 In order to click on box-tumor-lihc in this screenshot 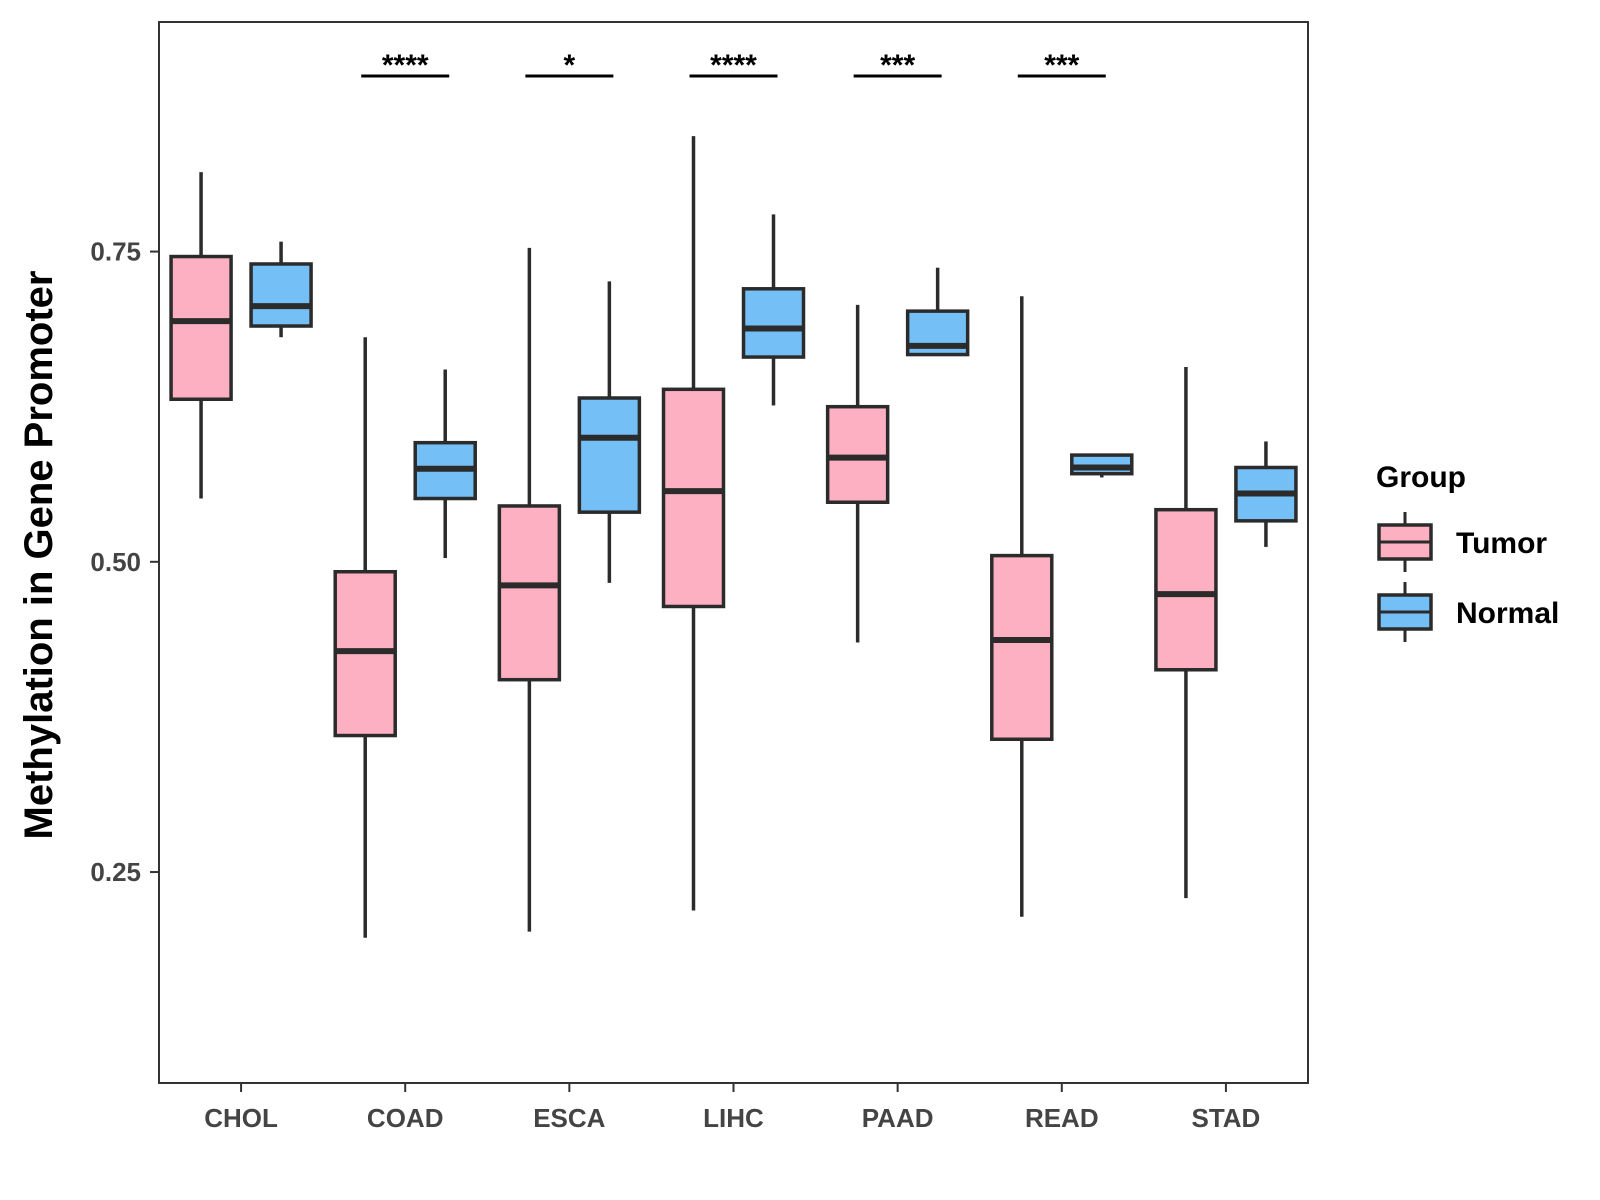, I will do `click(693, 523)`.